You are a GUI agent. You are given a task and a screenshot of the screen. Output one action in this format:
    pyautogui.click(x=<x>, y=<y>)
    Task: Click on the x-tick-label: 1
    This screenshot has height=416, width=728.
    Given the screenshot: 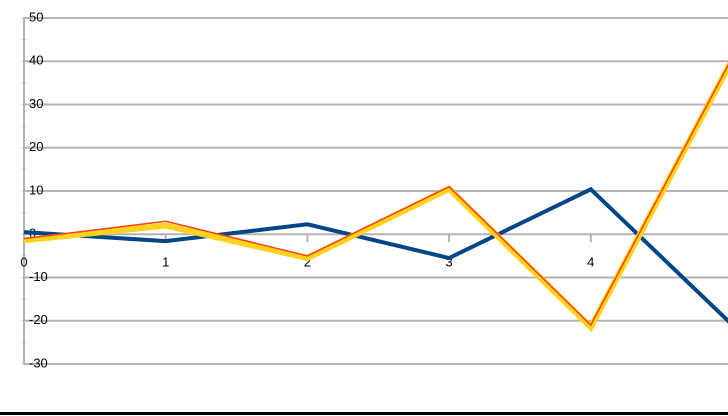 What is the action you would take?
    pyautogui.click(x=165, y=262)
    